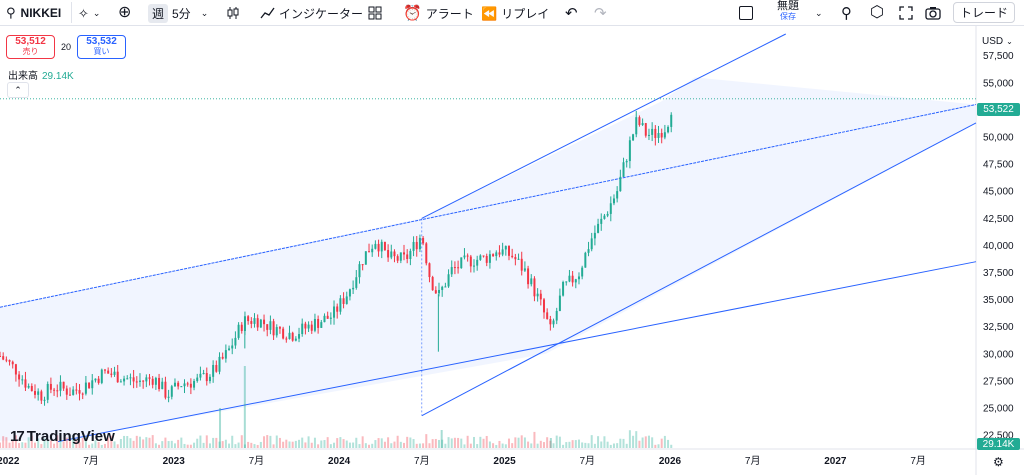 The image size is (1024, 475). Describe the element at coordinates (998, 409) in the screenshot. I see `price-tick-label: 25,000` at that location.